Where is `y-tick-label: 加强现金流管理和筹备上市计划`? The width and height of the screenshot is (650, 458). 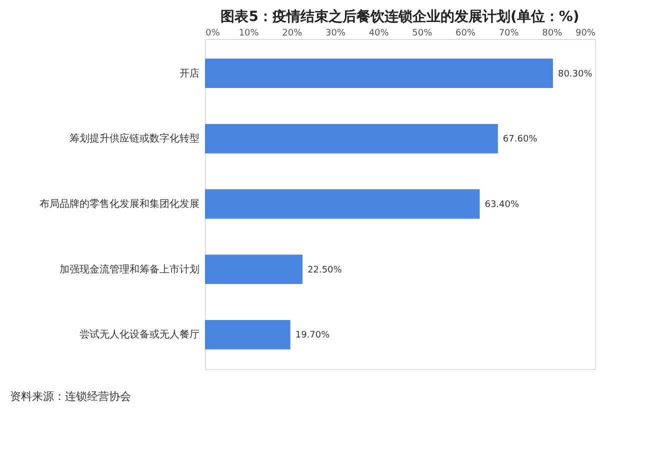
y-tick-label: 加强现金流管理和筹备上市计划 is located at coordinates (130, 269).